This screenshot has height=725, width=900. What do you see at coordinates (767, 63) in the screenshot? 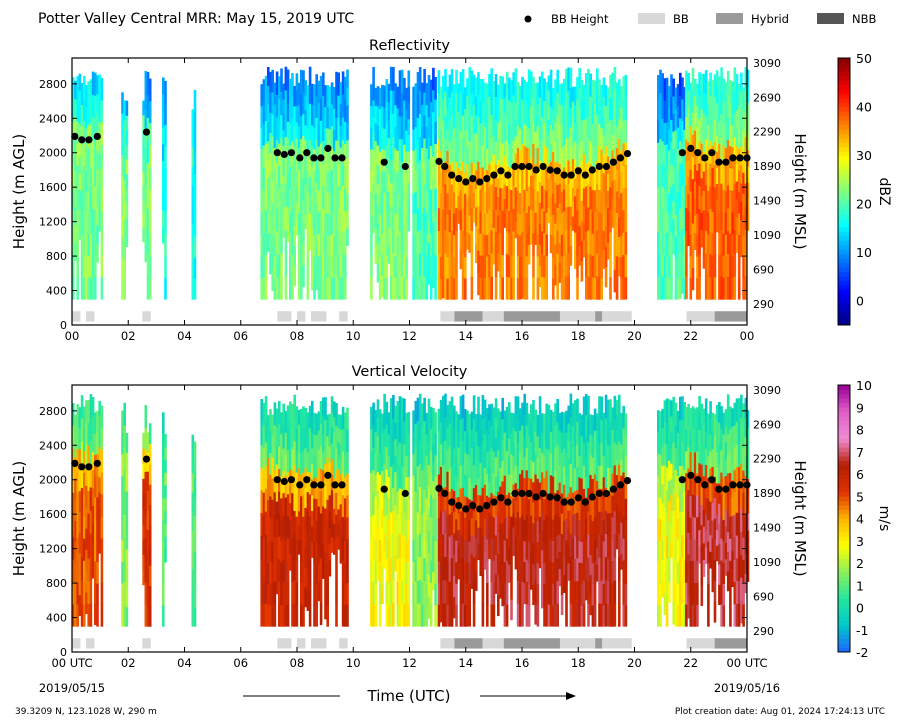
I see `y2-tick-label: 3090` at bounding box center [767, 63].